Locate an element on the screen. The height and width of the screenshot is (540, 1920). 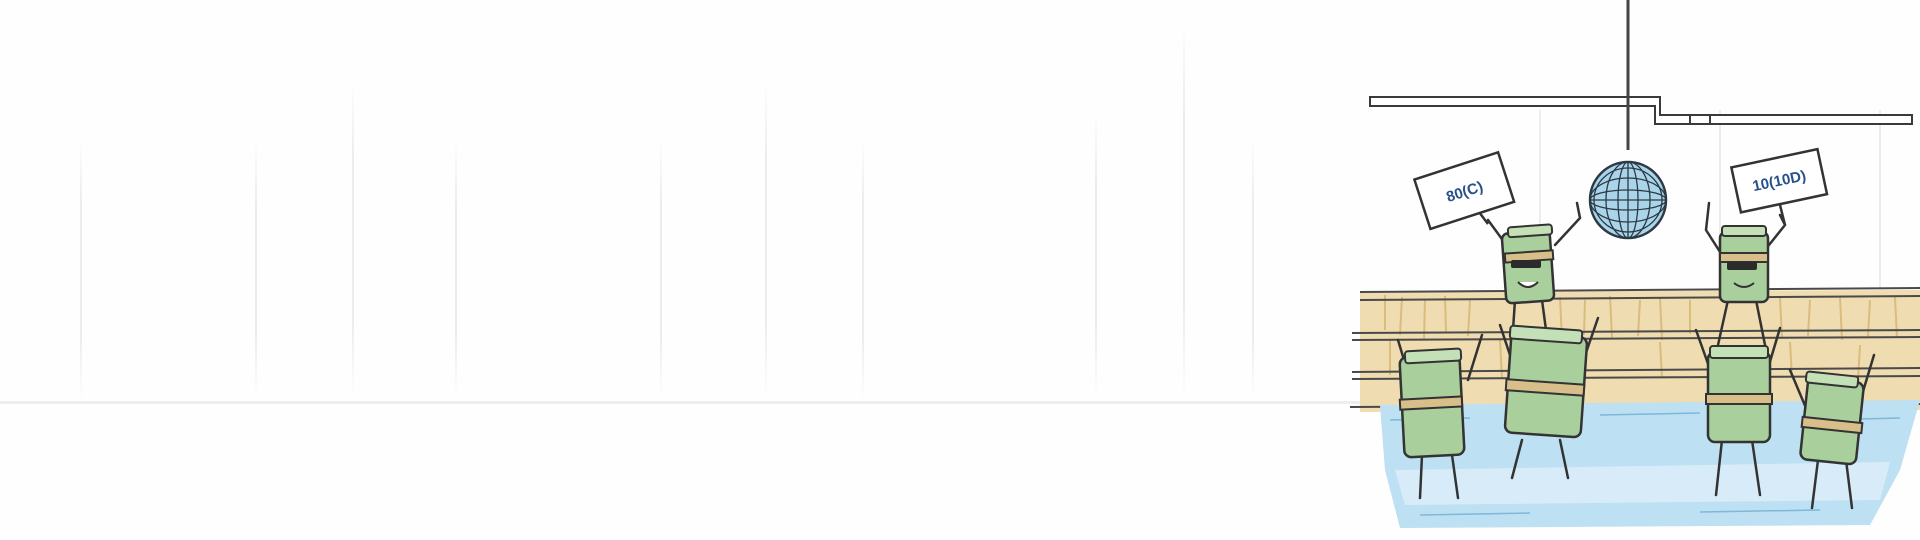
wooden-stage is located at coordinates (1634, 349).